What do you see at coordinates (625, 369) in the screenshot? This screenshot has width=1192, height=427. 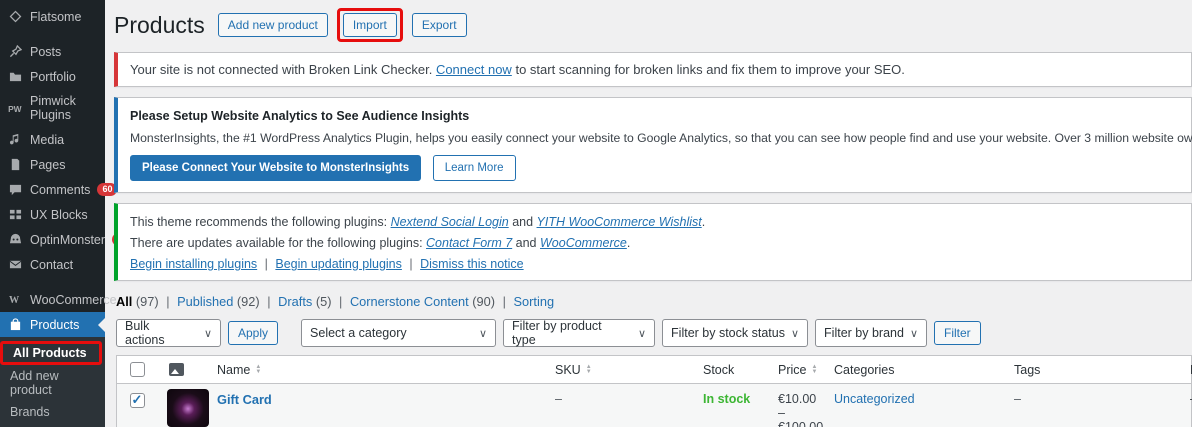 I see `sku-column-header: SKU` at bounding box center [625, 369].